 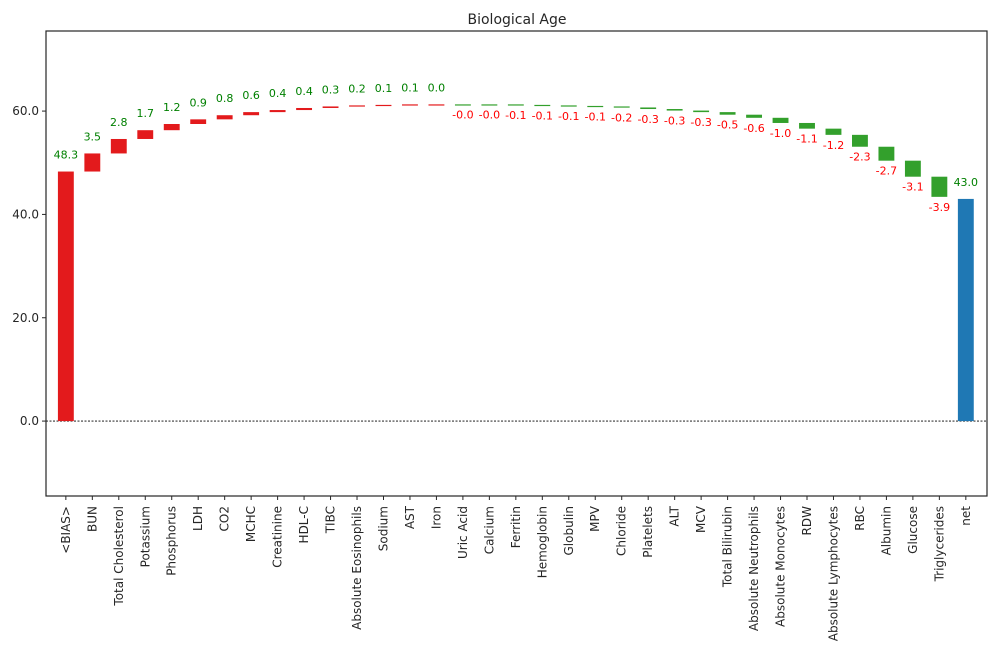 What do you see at coordinates (225, 518) in the screenshot?
I see `x-tick-label: CO2` at bounding box center [225, 518].